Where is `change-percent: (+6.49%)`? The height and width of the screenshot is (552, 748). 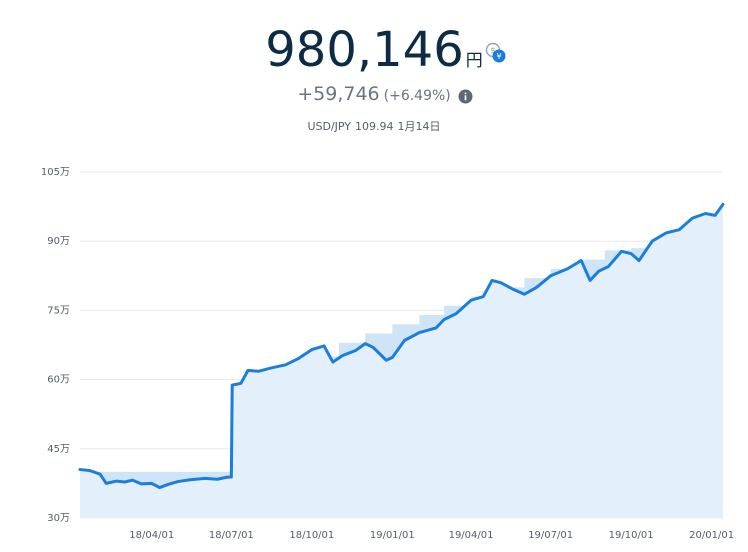
change-percent: (+6.49%) is located at coordinates (417, 96).